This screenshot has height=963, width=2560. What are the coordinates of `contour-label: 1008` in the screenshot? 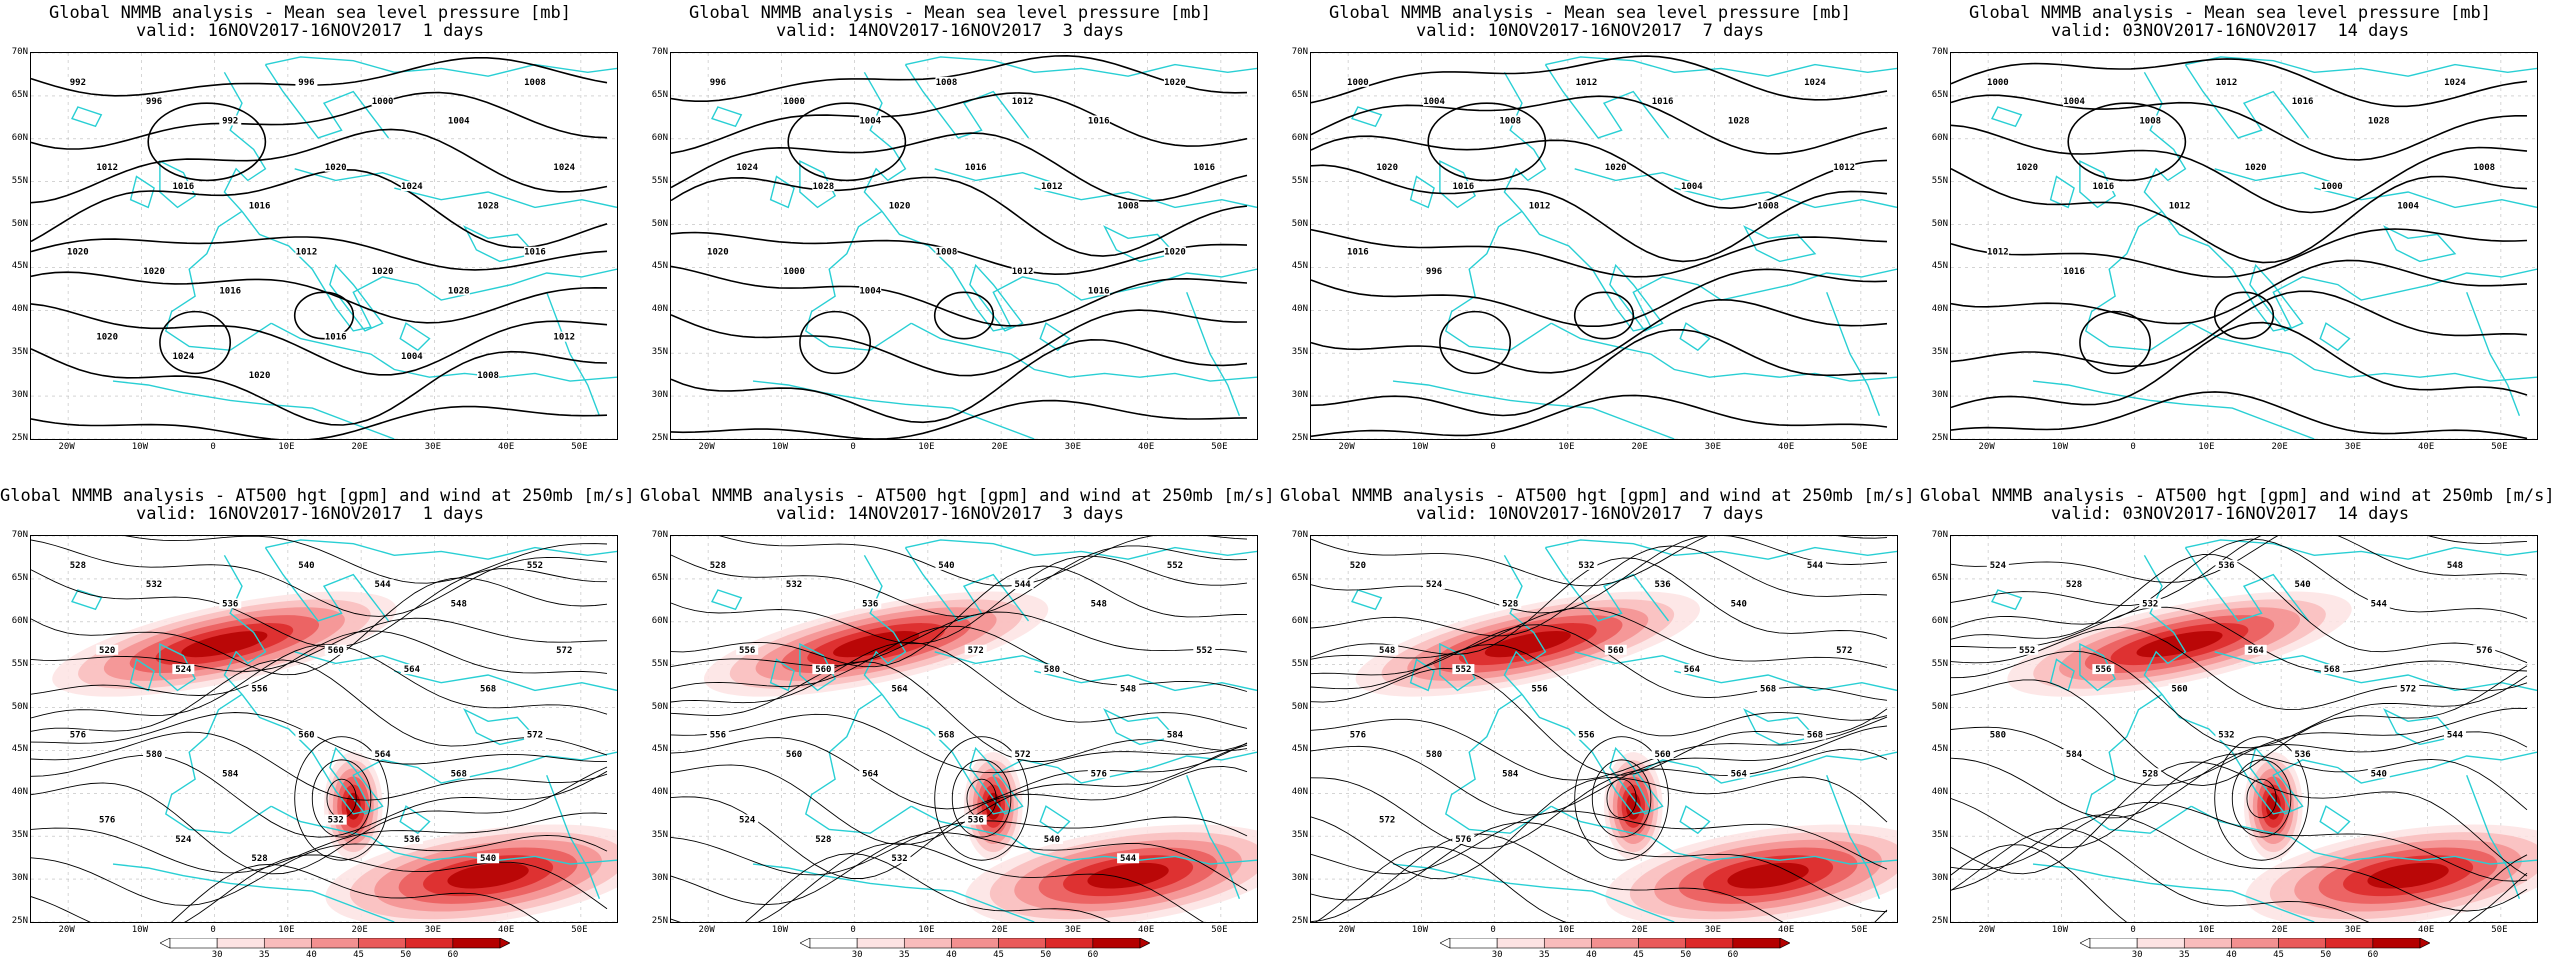 It's located at (535, 83).